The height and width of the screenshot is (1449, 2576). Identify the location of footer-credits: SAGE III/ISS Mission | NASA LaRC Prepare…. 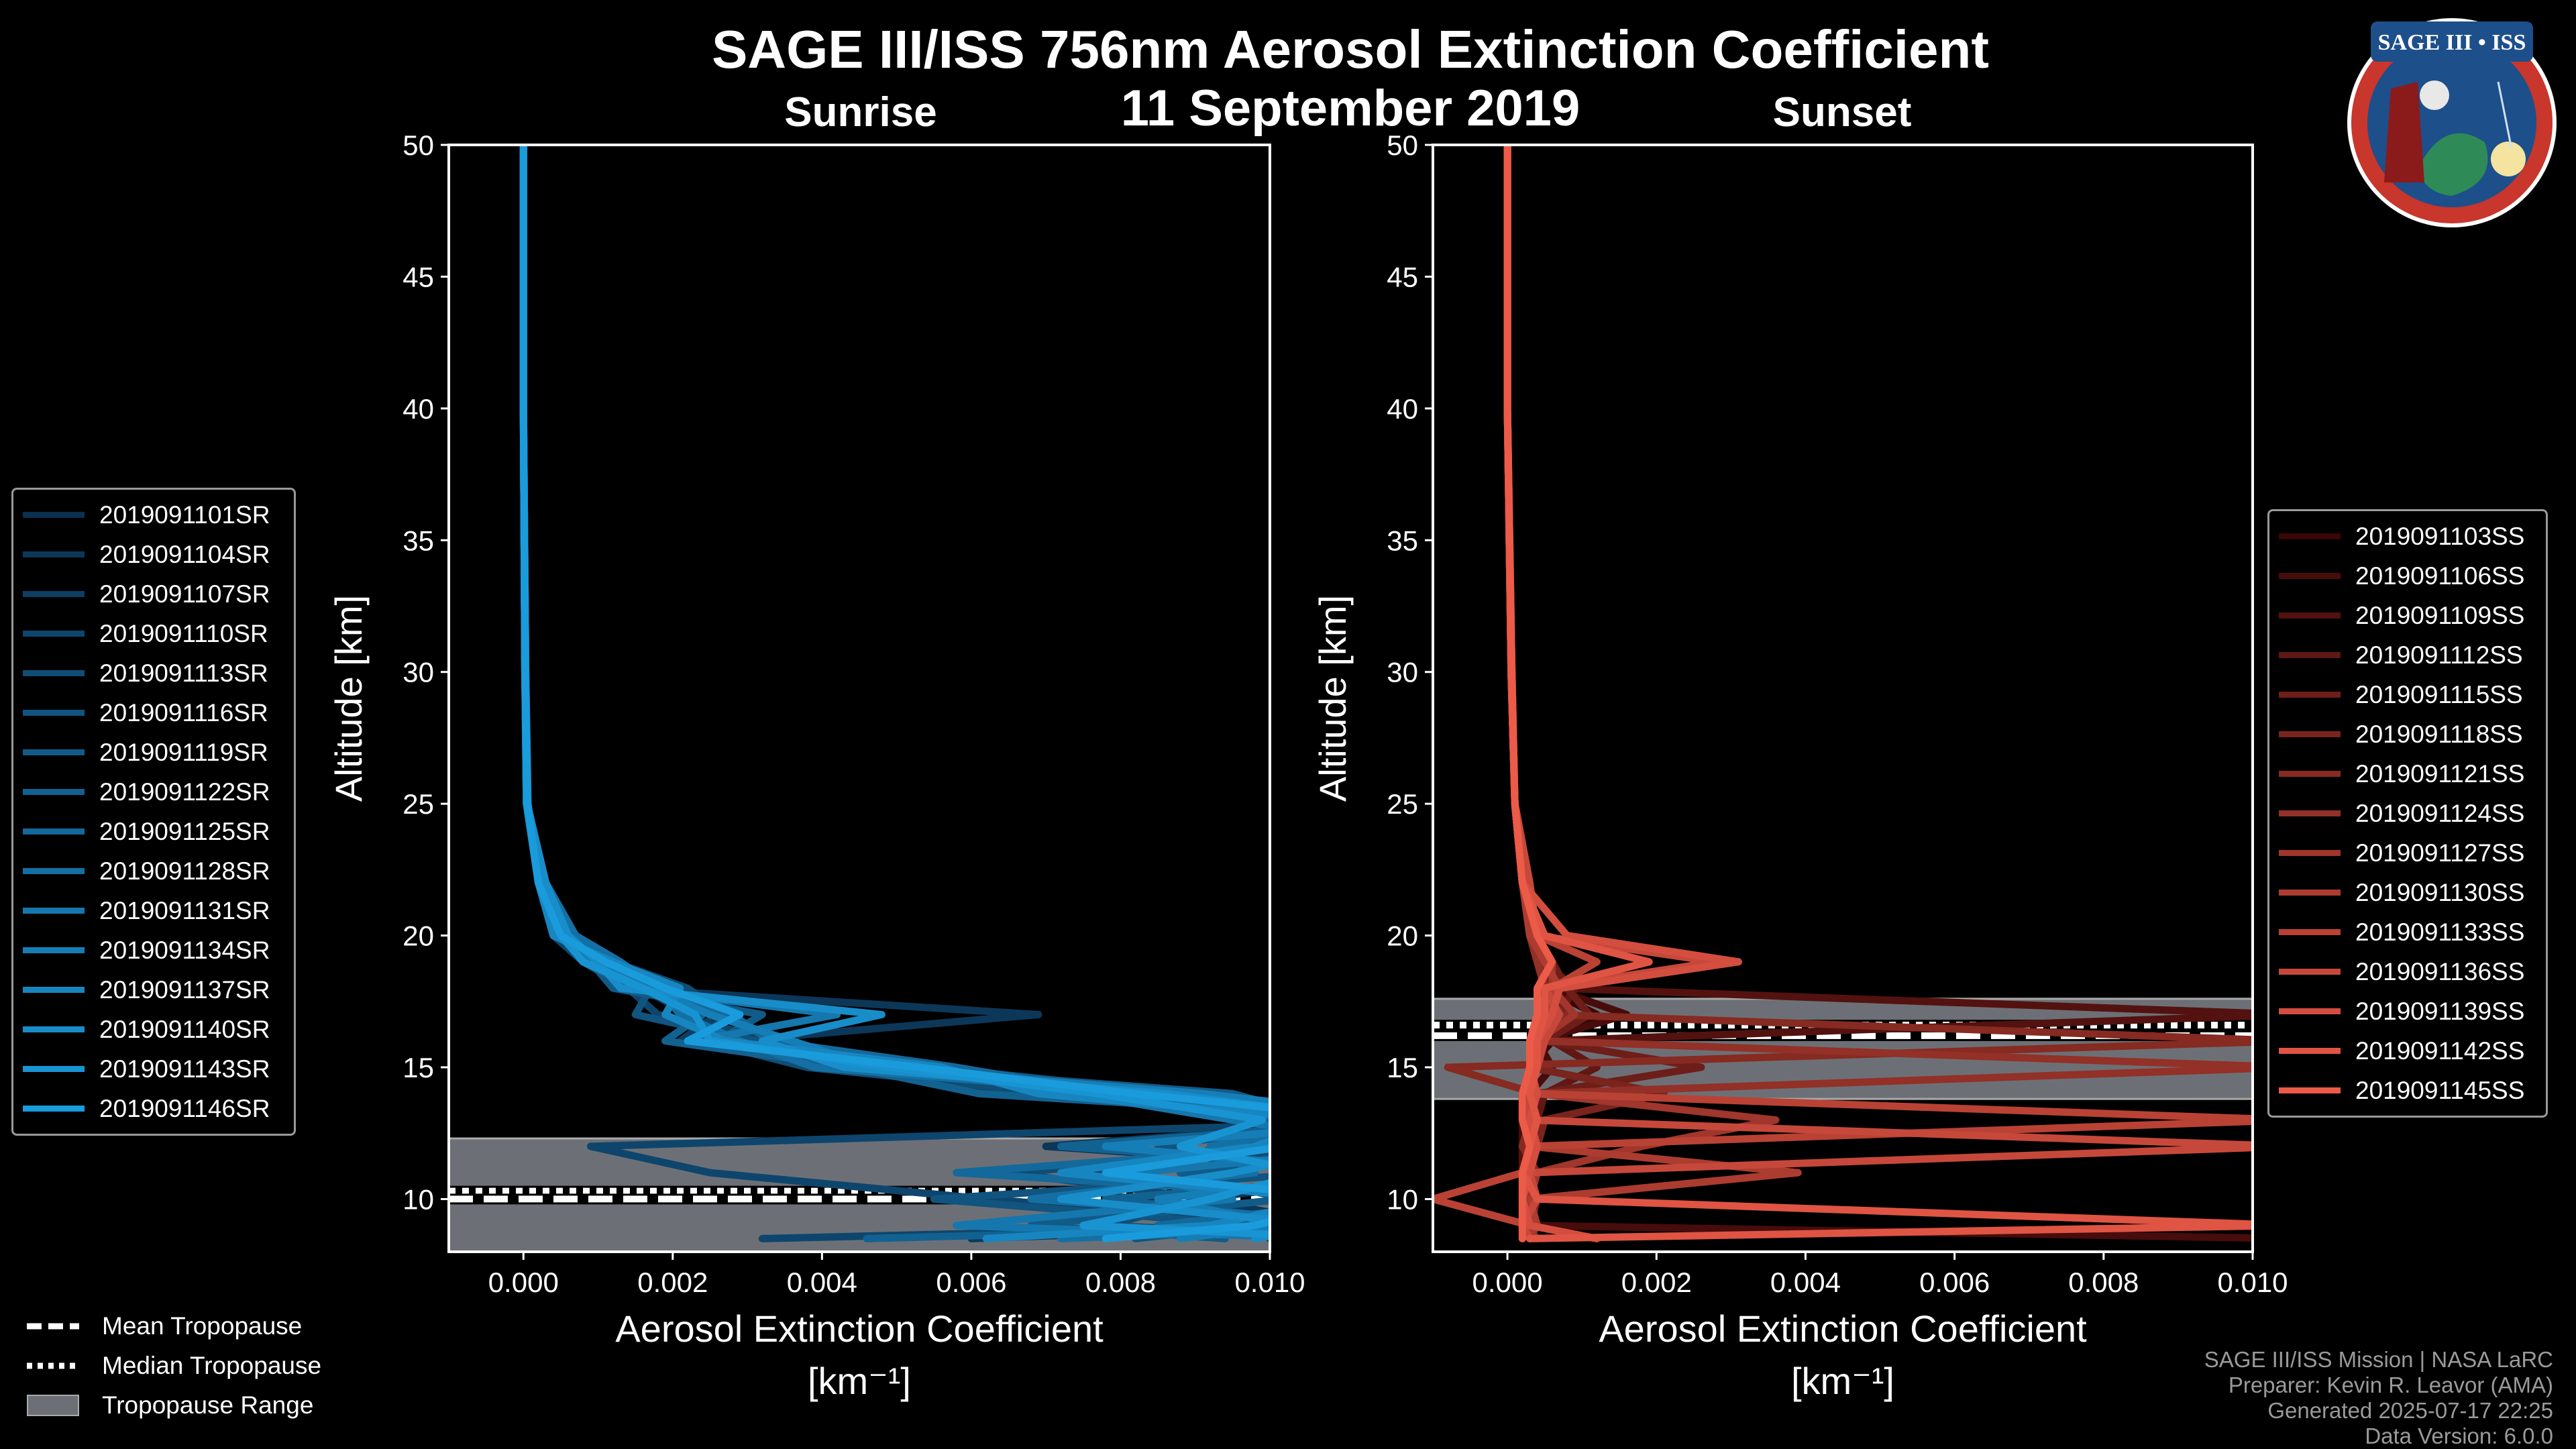
(2378, 1398).